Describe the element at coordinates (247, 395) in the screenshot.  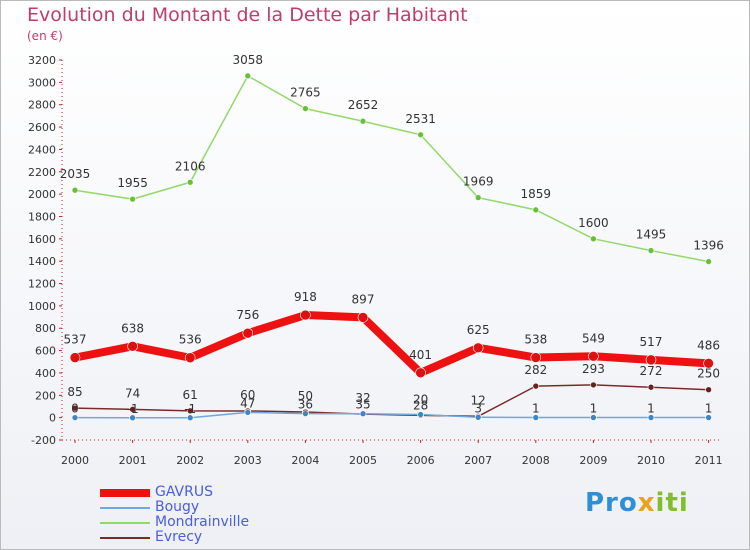
I see `data-label-evrecy: 60` at that location.